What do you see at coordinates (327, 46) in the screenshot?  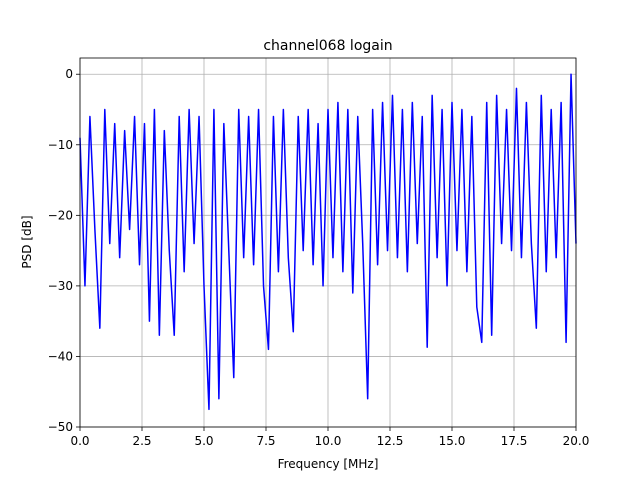 I see `chart-title: channel068 logain` at bounding box center [327, 46].